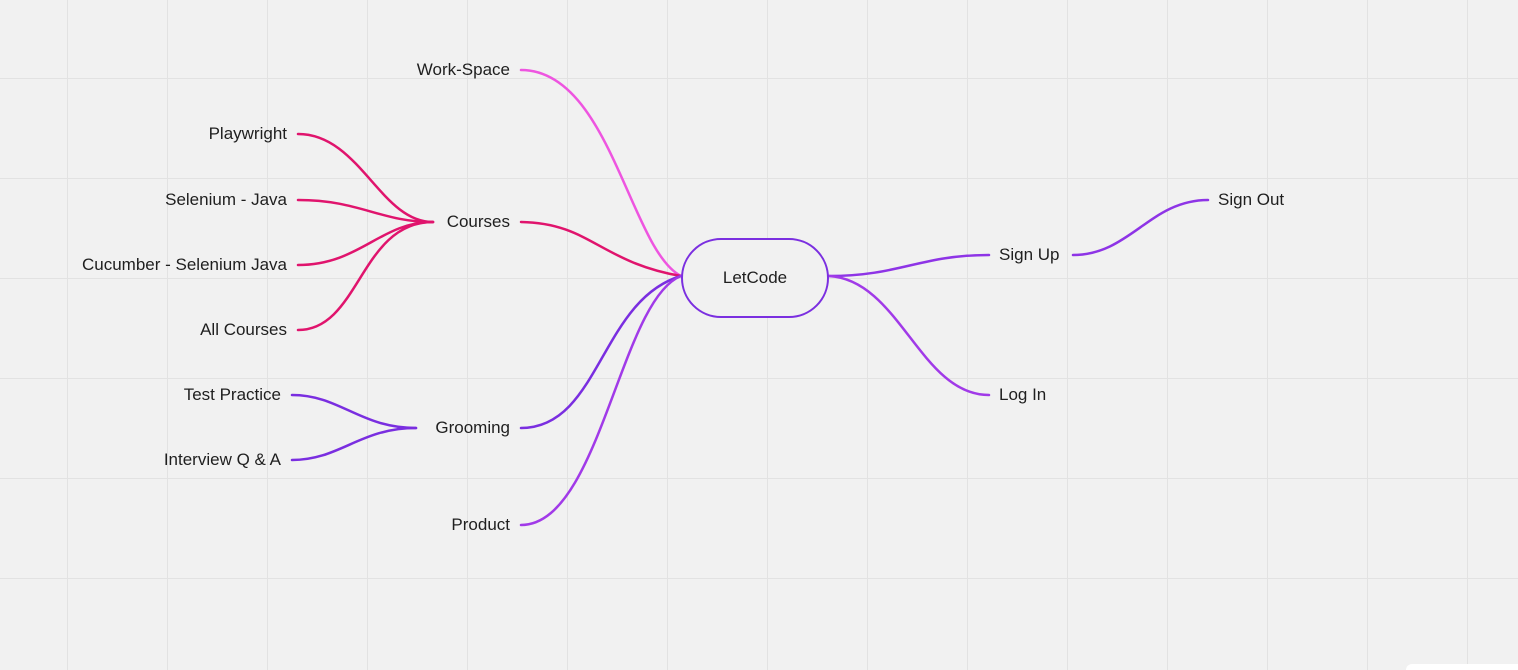  What do you see at coordinates (1251, 199) in the screenshot?
I see `node-sign-out: Sign Out` at bounding box center [1251, 199].